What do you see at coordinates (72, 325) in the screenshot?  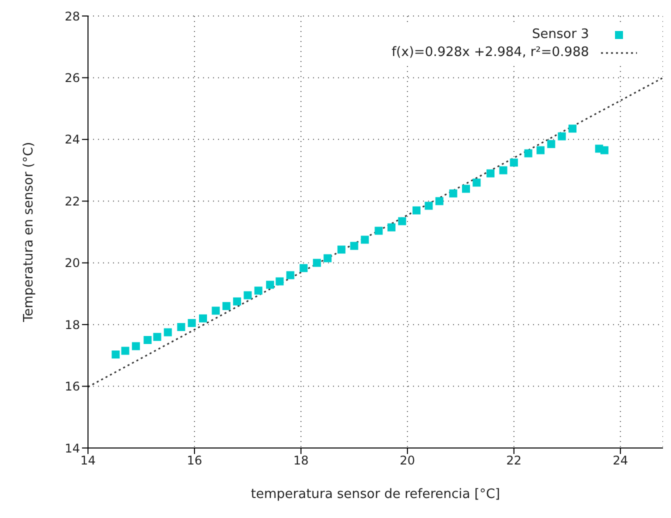 I see `y-tick-label: 18` at bounding box center [72, 325].